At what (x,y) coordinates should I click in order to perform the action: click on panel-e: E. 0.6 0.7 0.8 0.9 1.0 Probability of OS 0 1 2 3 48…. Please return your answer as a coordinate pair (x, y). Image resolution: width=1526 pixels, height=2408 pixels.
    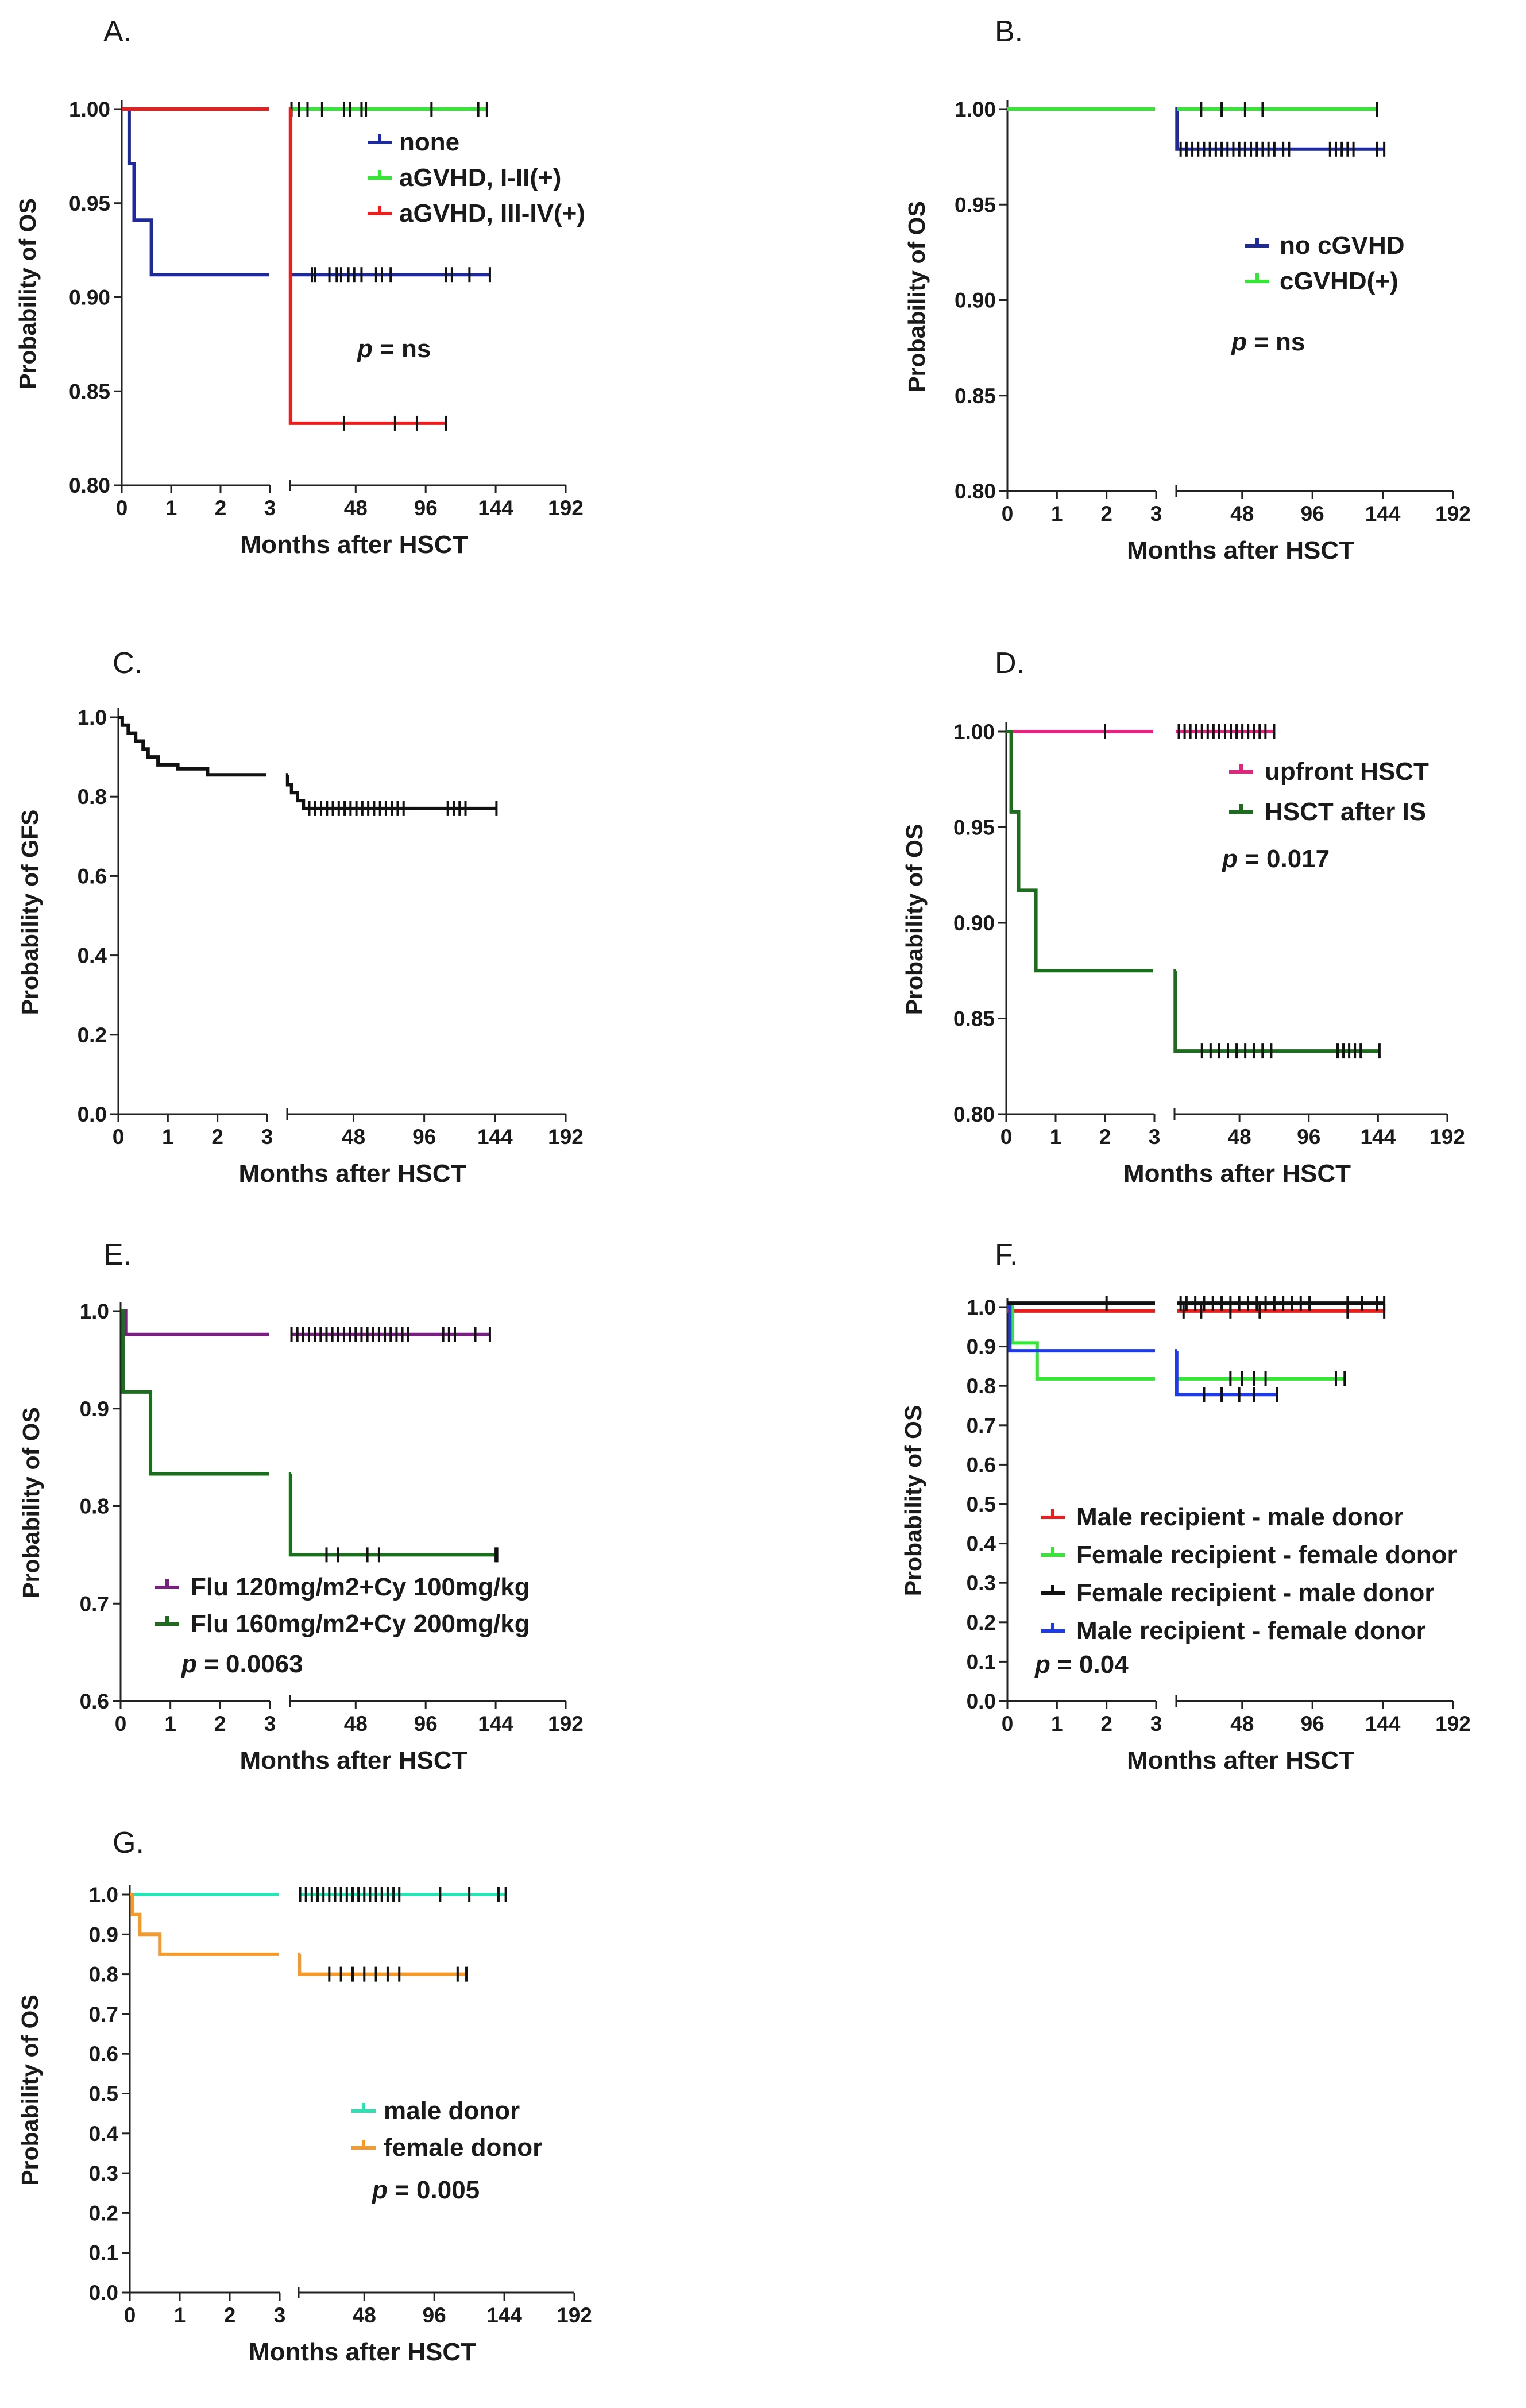
    Looking at the image, I should click on (301, 1507).